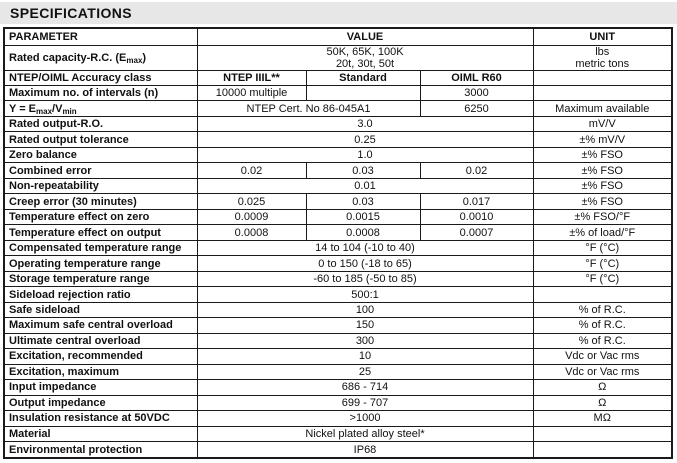 The height and width of the screenshot is (463, 677). What do you see at coordinates (365, 403) in the screenshot?
I see `value-cell: 699 - 707` at bounding box center [365, 403].